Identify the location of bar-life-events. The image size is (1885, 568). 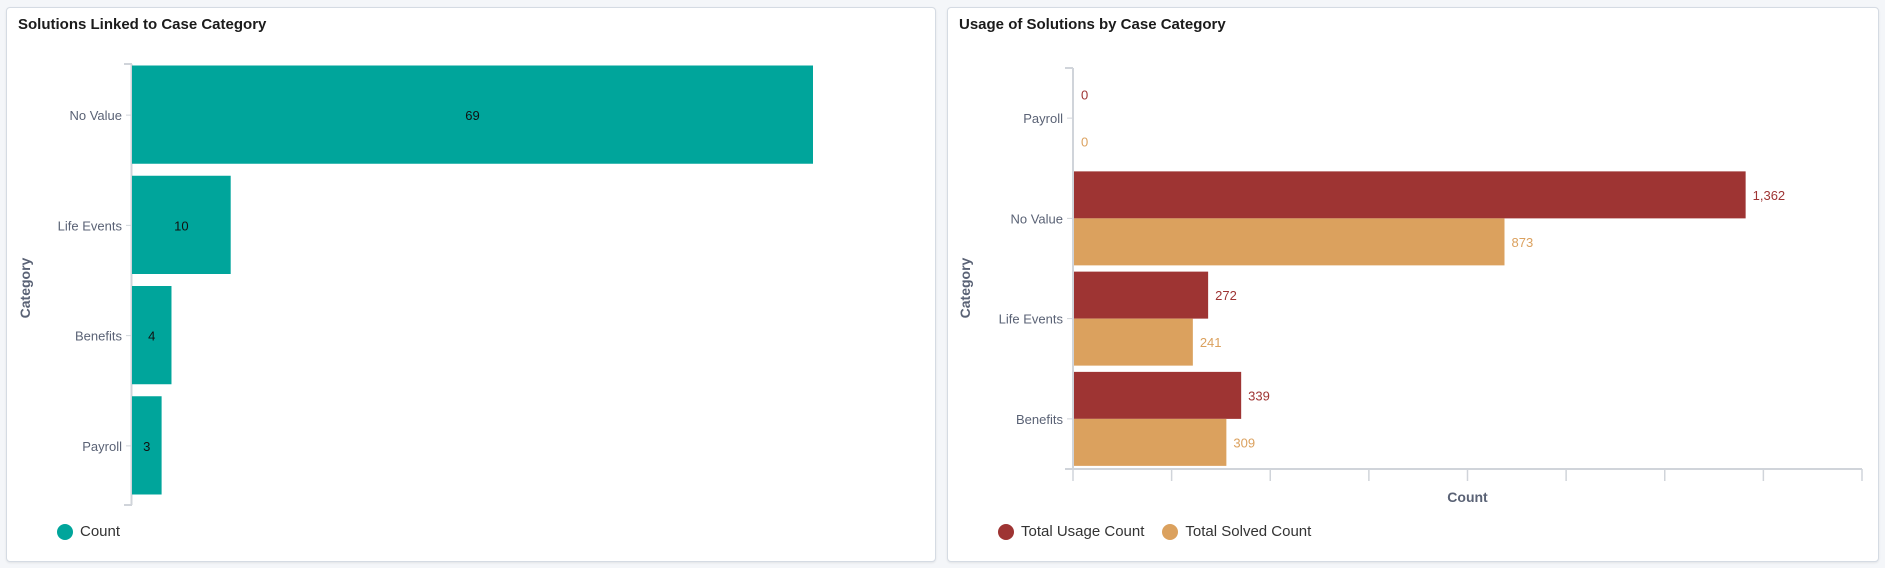
(181, 224).